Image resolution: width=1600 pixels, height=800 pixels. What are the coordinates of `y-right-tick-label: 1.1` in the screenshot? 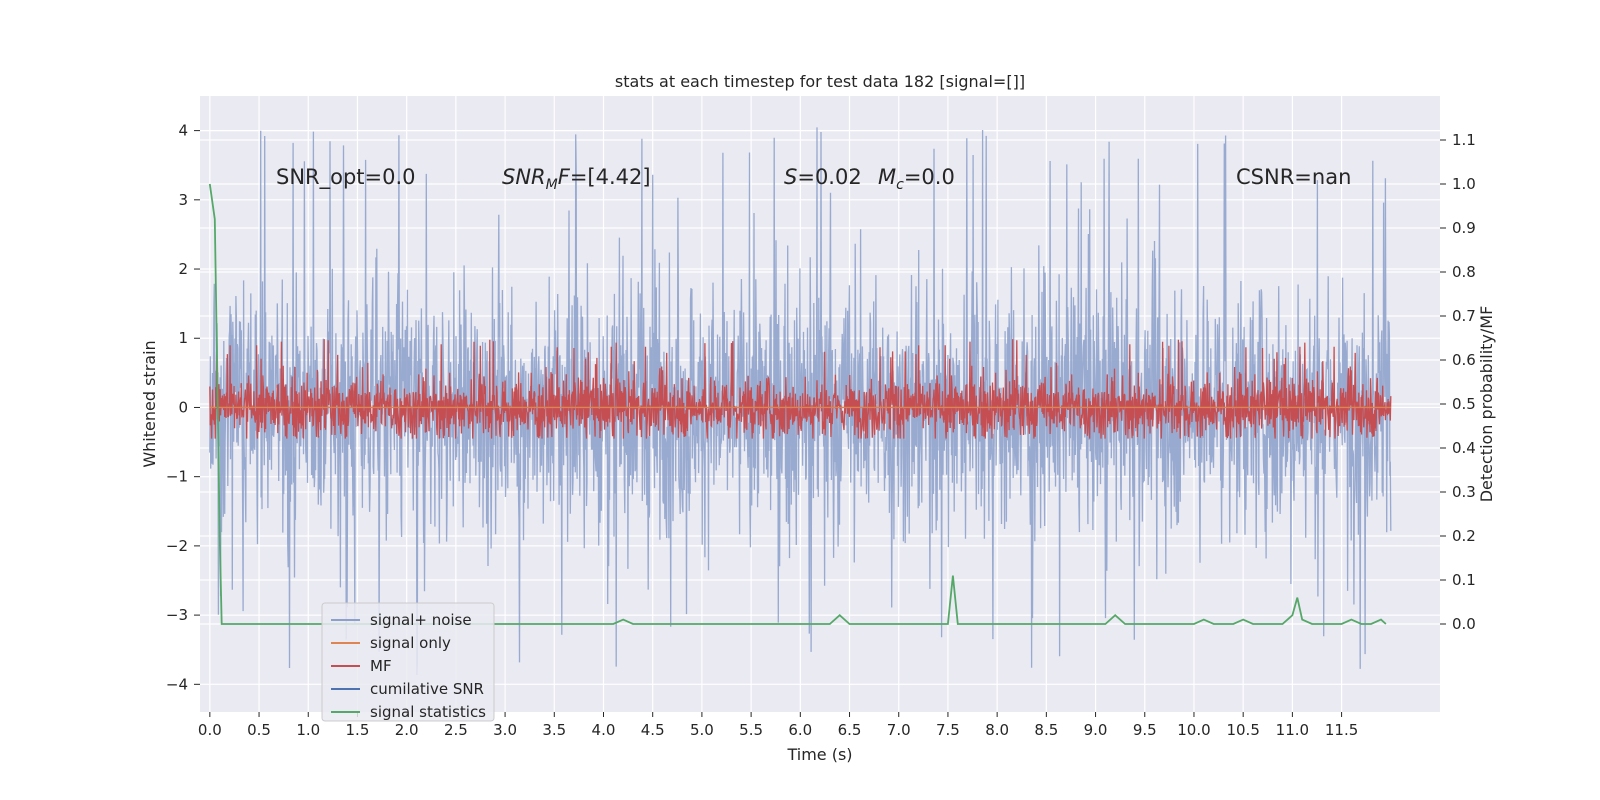 It's located at (1464, 140).